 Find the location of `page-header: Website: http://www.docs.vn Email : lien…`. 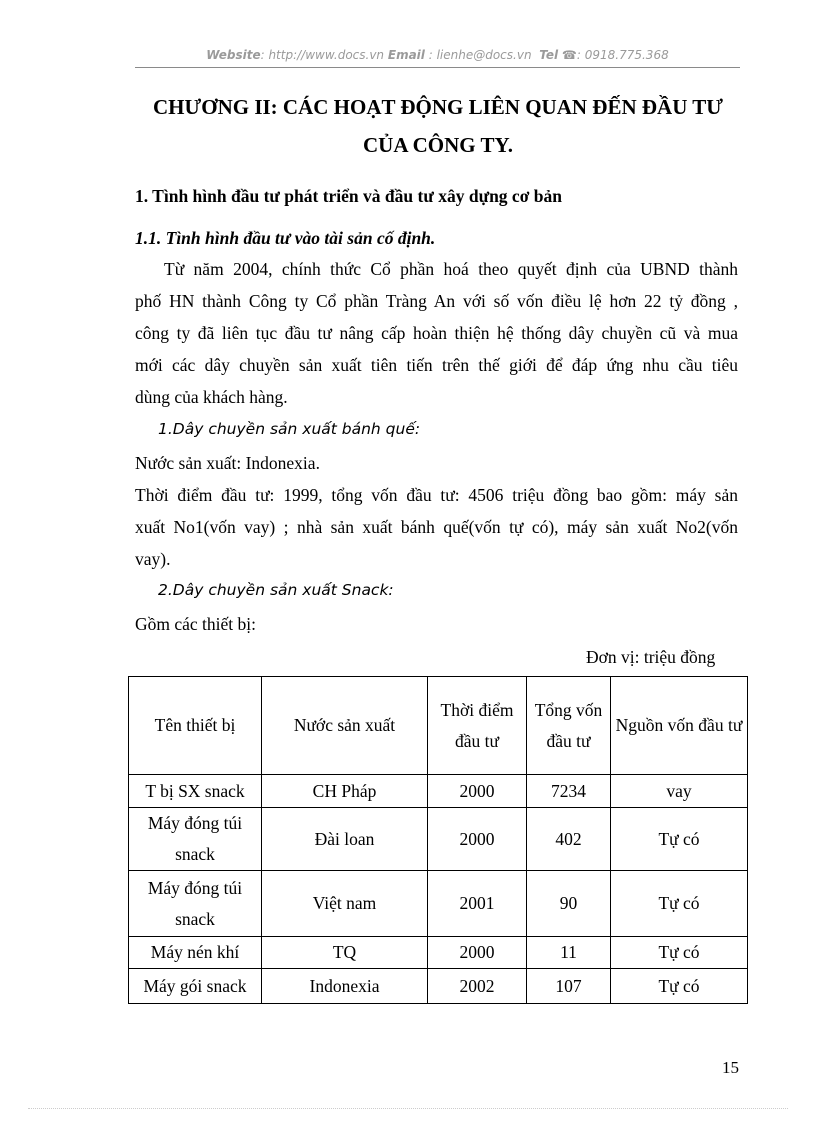

page-header: Website: http://www.docs.vn Email : lien… is located at coordinates (437, 55).